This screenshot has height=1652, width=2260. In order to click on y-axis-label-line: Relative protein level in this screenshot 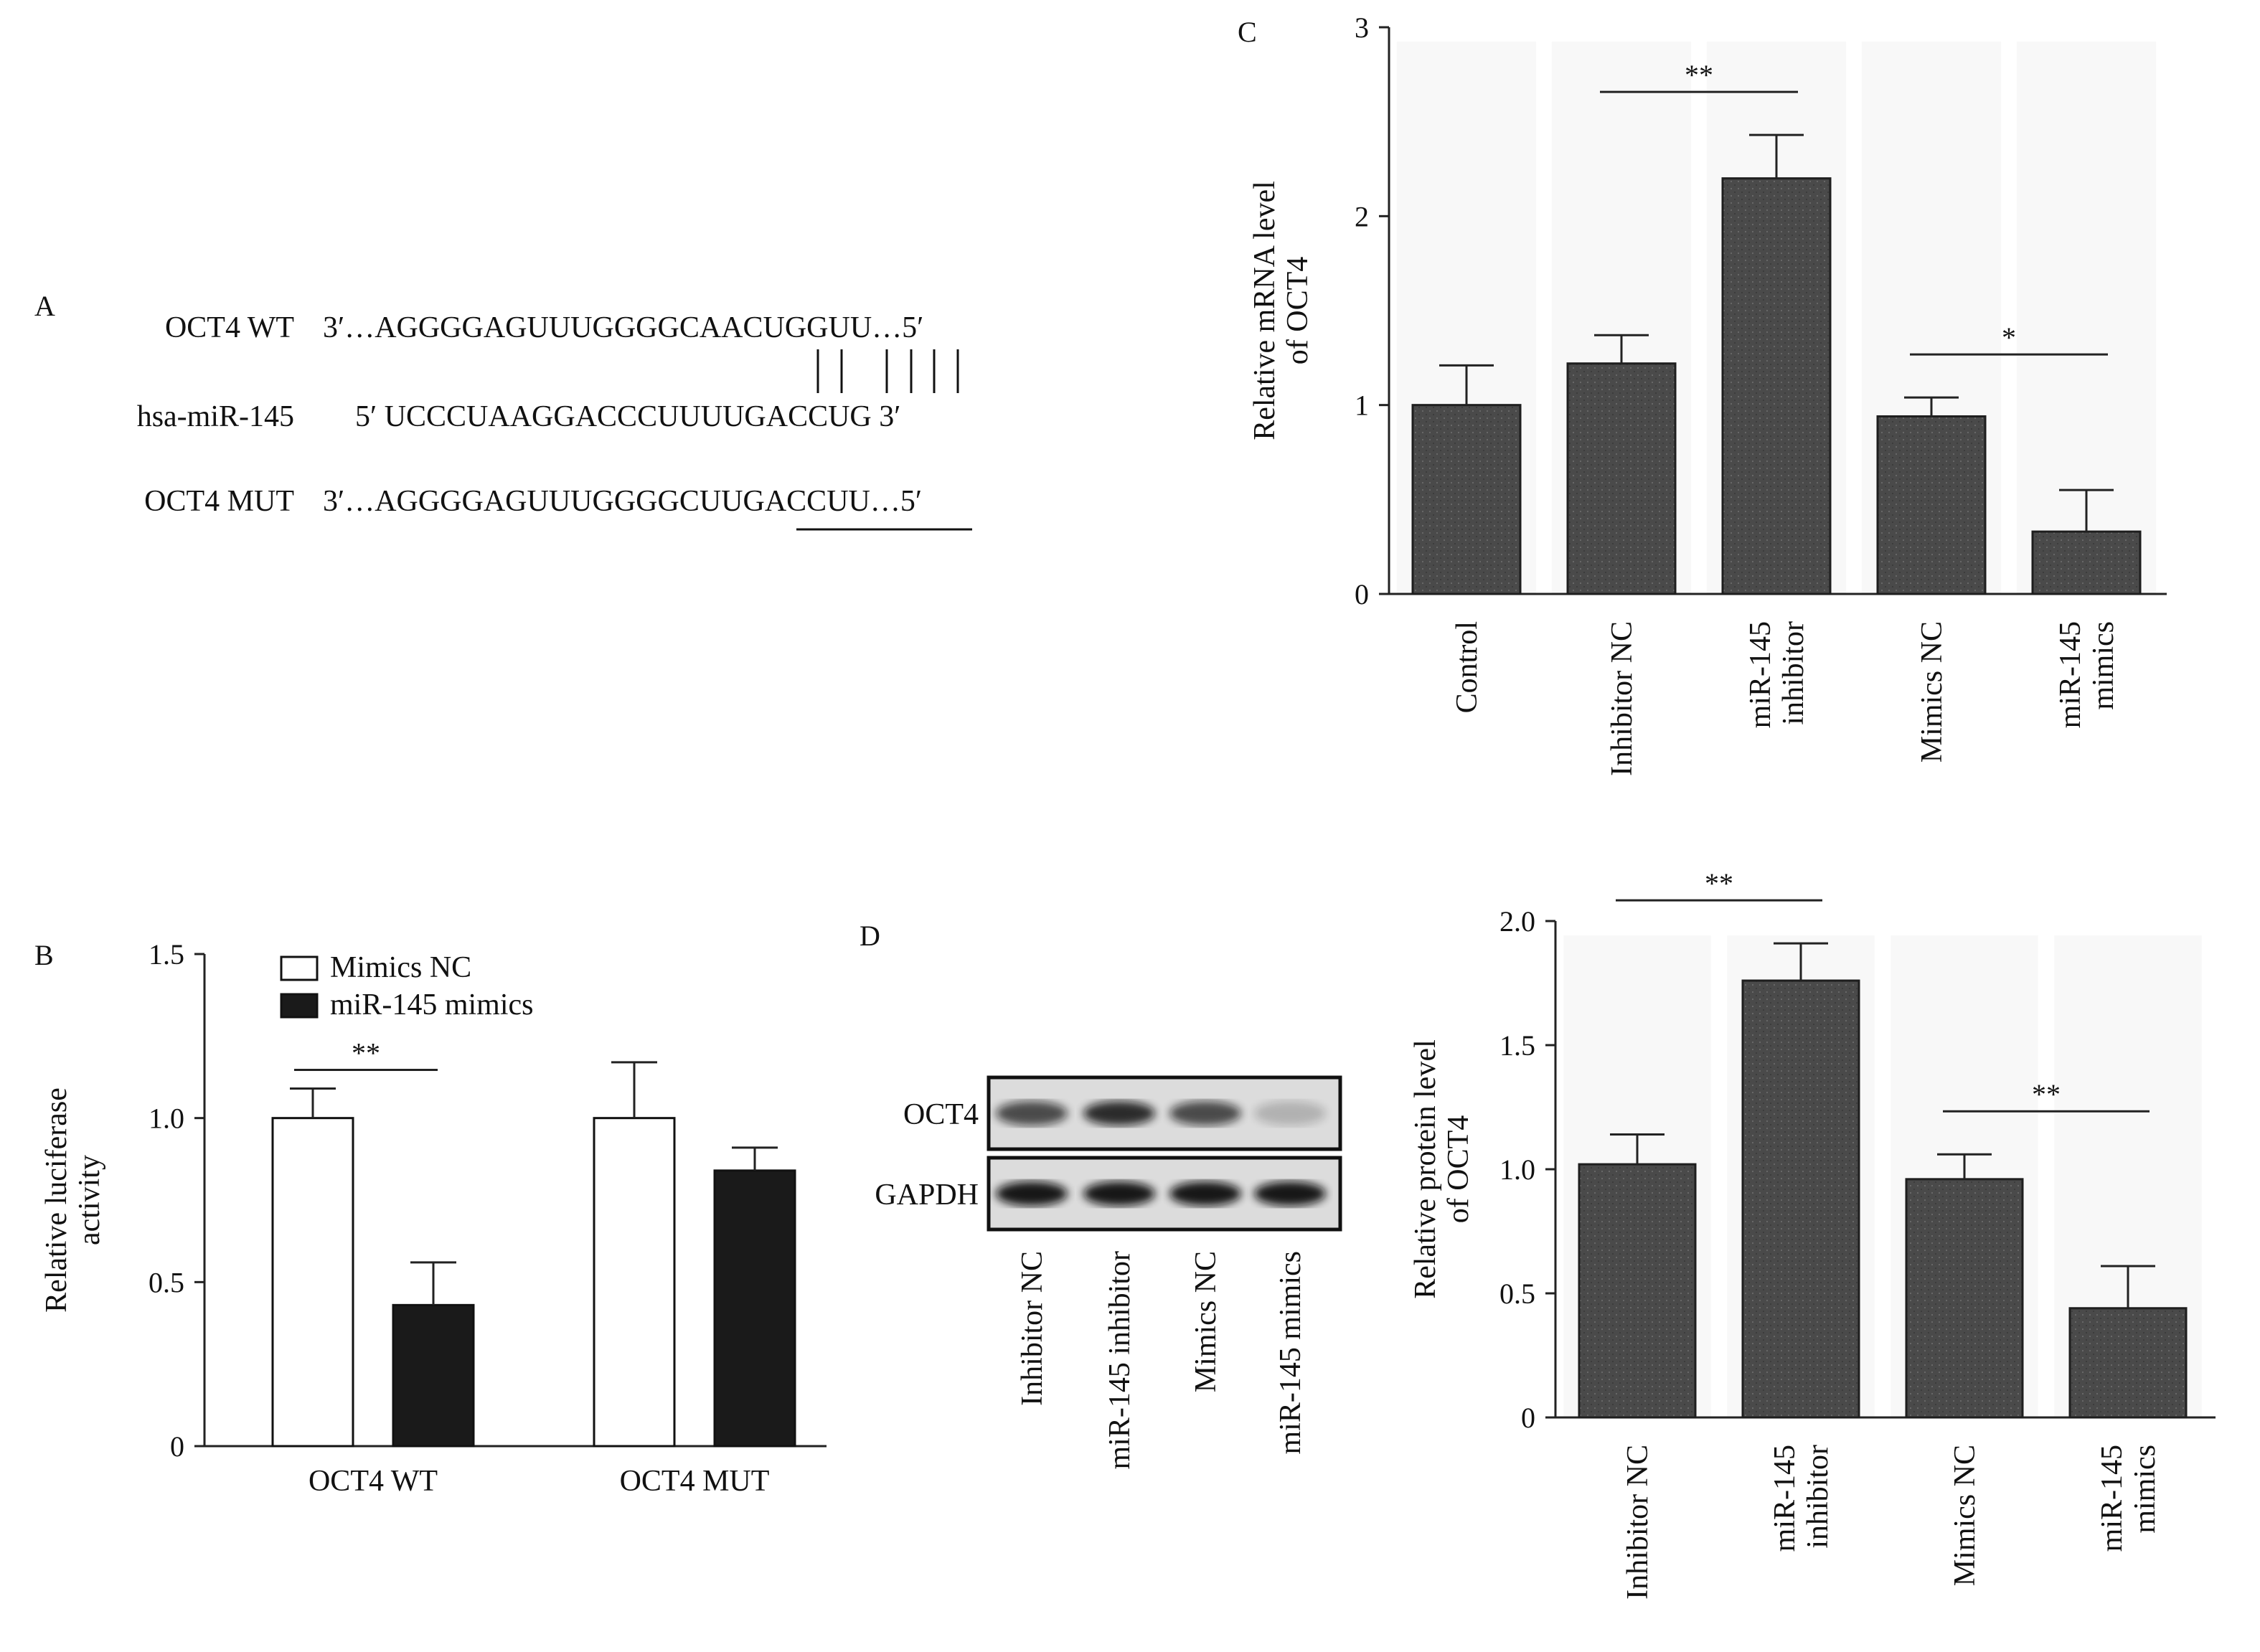, I will do `click(1425, 1169)`.